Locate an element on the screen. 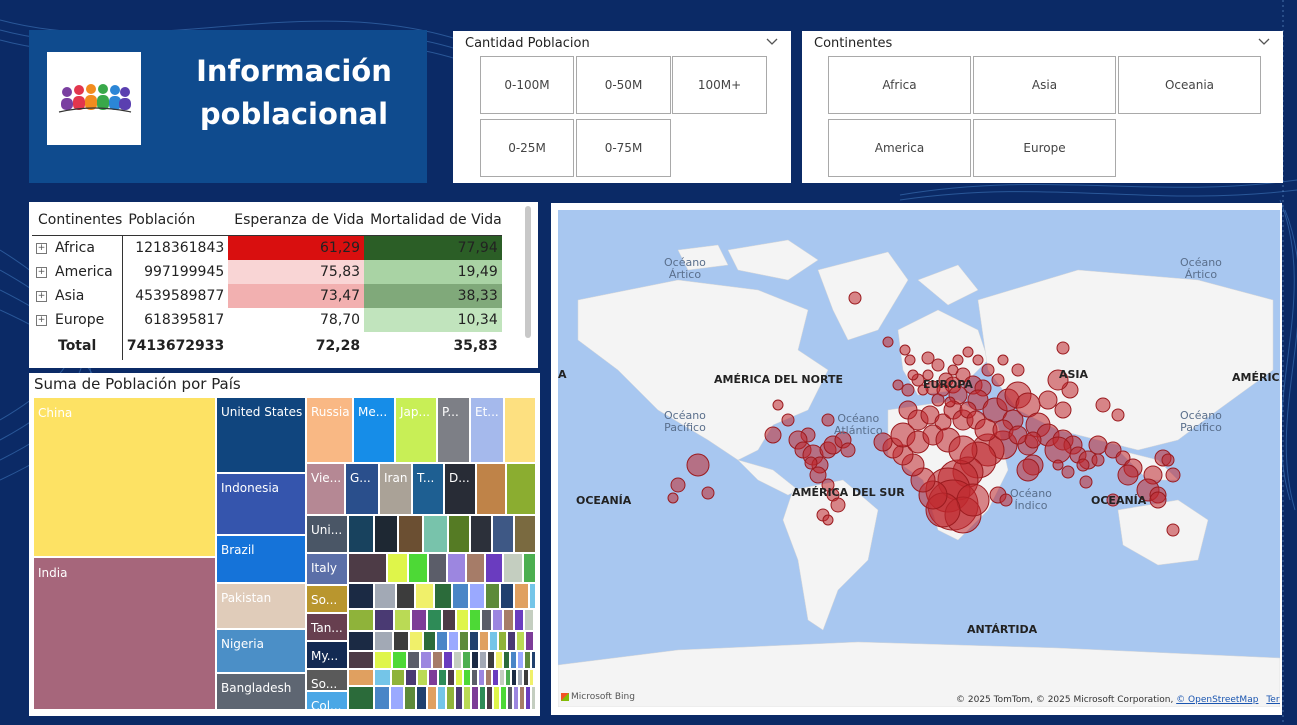  row-continent: + Europe is located at coordinates (77, 320).